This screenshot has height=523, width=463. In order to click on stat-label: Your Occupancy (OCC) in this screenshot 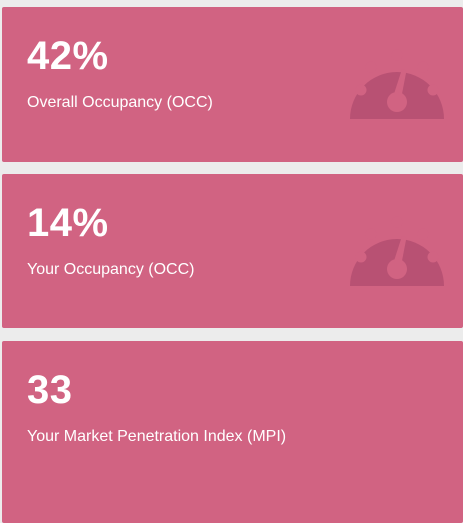, I will do `click(111, 269)`.